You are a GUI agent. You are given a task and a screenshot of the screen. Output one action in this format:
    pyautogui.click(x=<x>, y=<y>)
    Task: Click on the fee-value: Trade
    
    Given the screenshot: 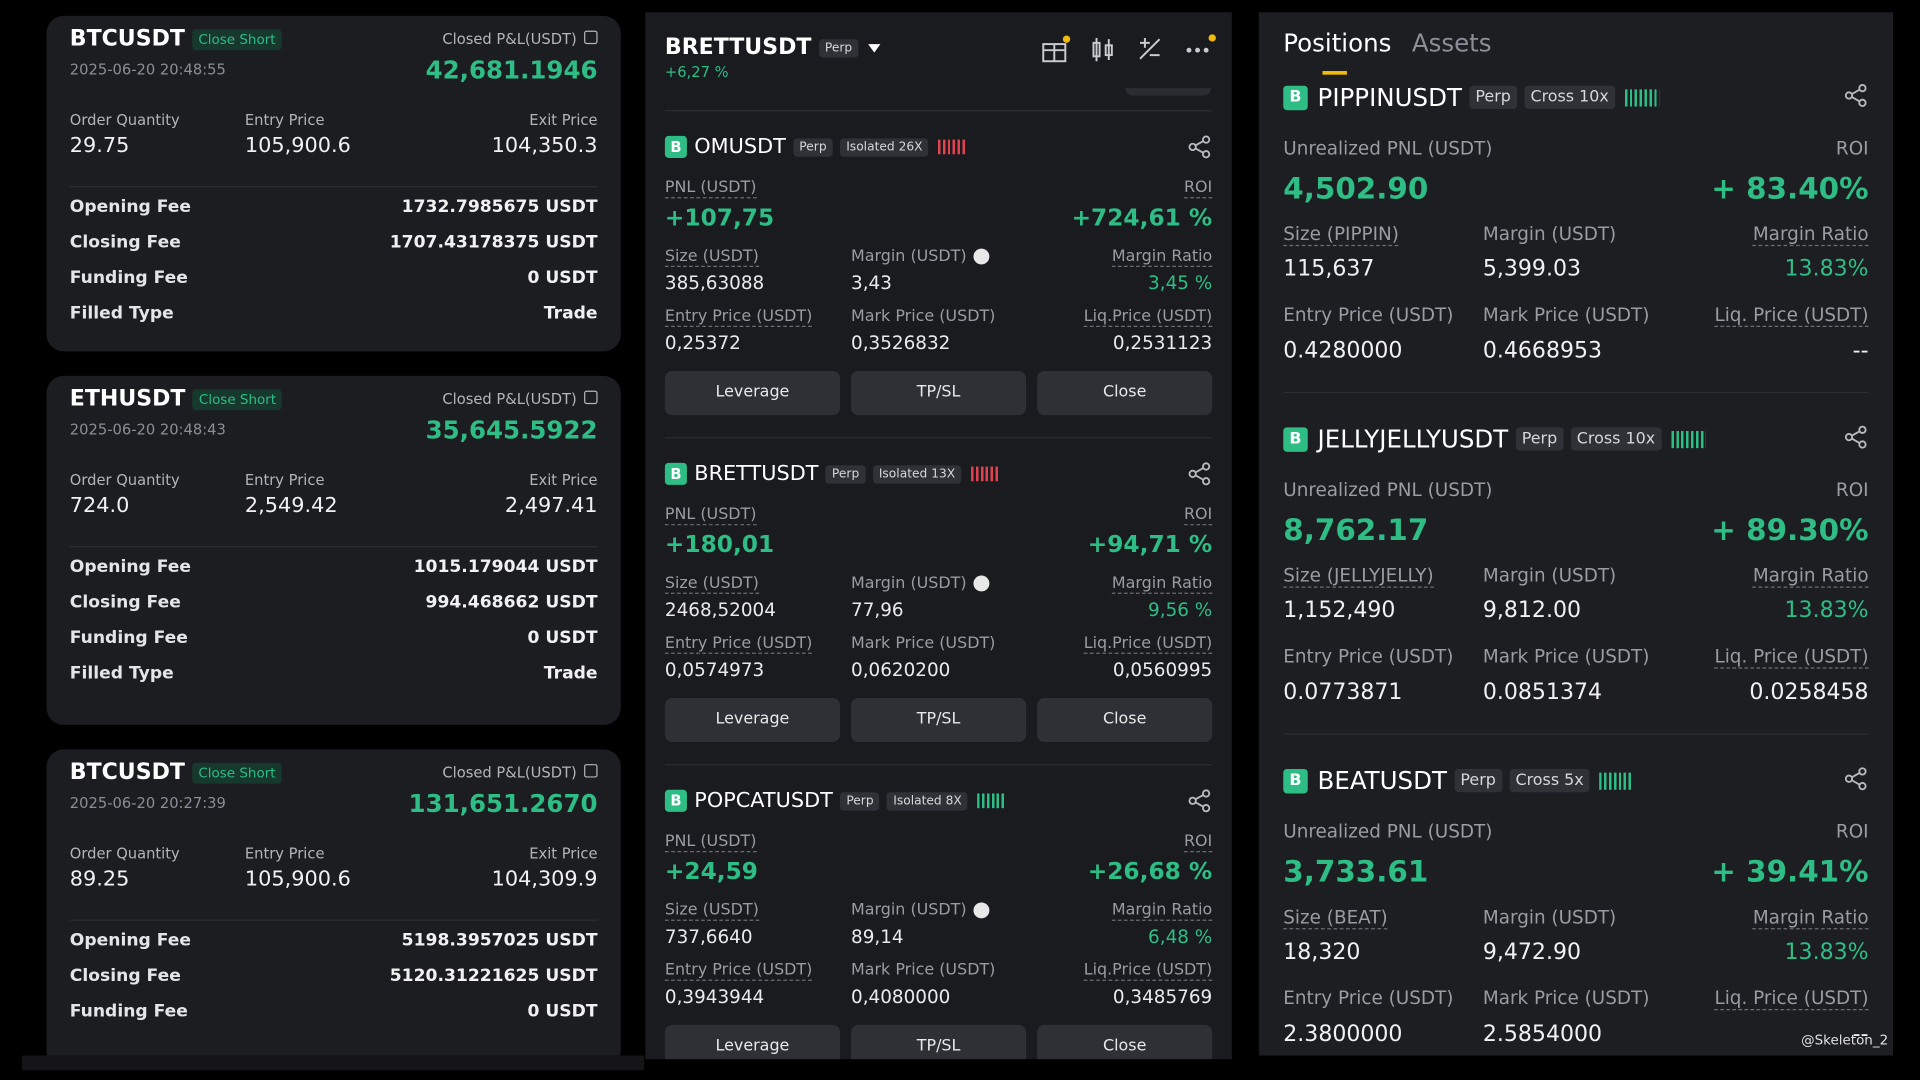 What is the action you would take?
    pyautogui.click(x=570, y=313)
    